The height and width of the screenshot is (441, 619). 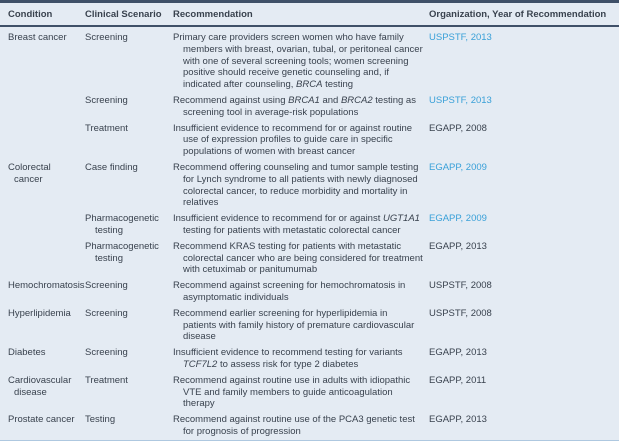 I want to click on clinical-scenario-cell: Testing, so click(x=100, y=420).